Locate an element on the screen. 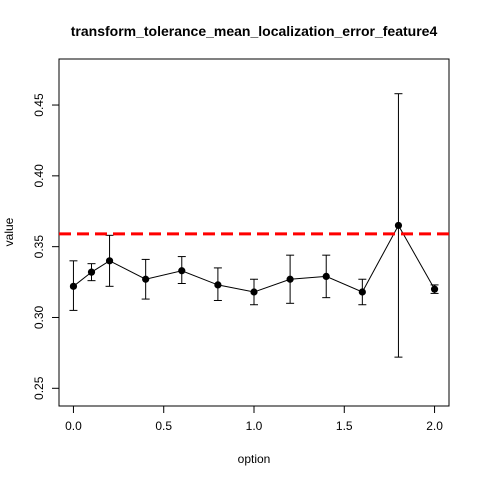 The image size is (480, 480). x-tick-label: 1.0 is located at coordinates (254, 426).